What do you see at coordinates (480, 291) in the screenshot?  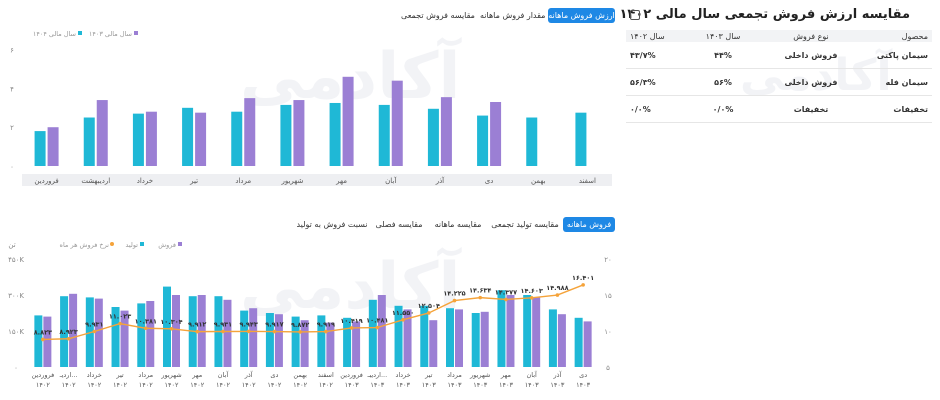 I see `rate-label: ۱۴.۶۳۴` at bounding box center [480, 291].